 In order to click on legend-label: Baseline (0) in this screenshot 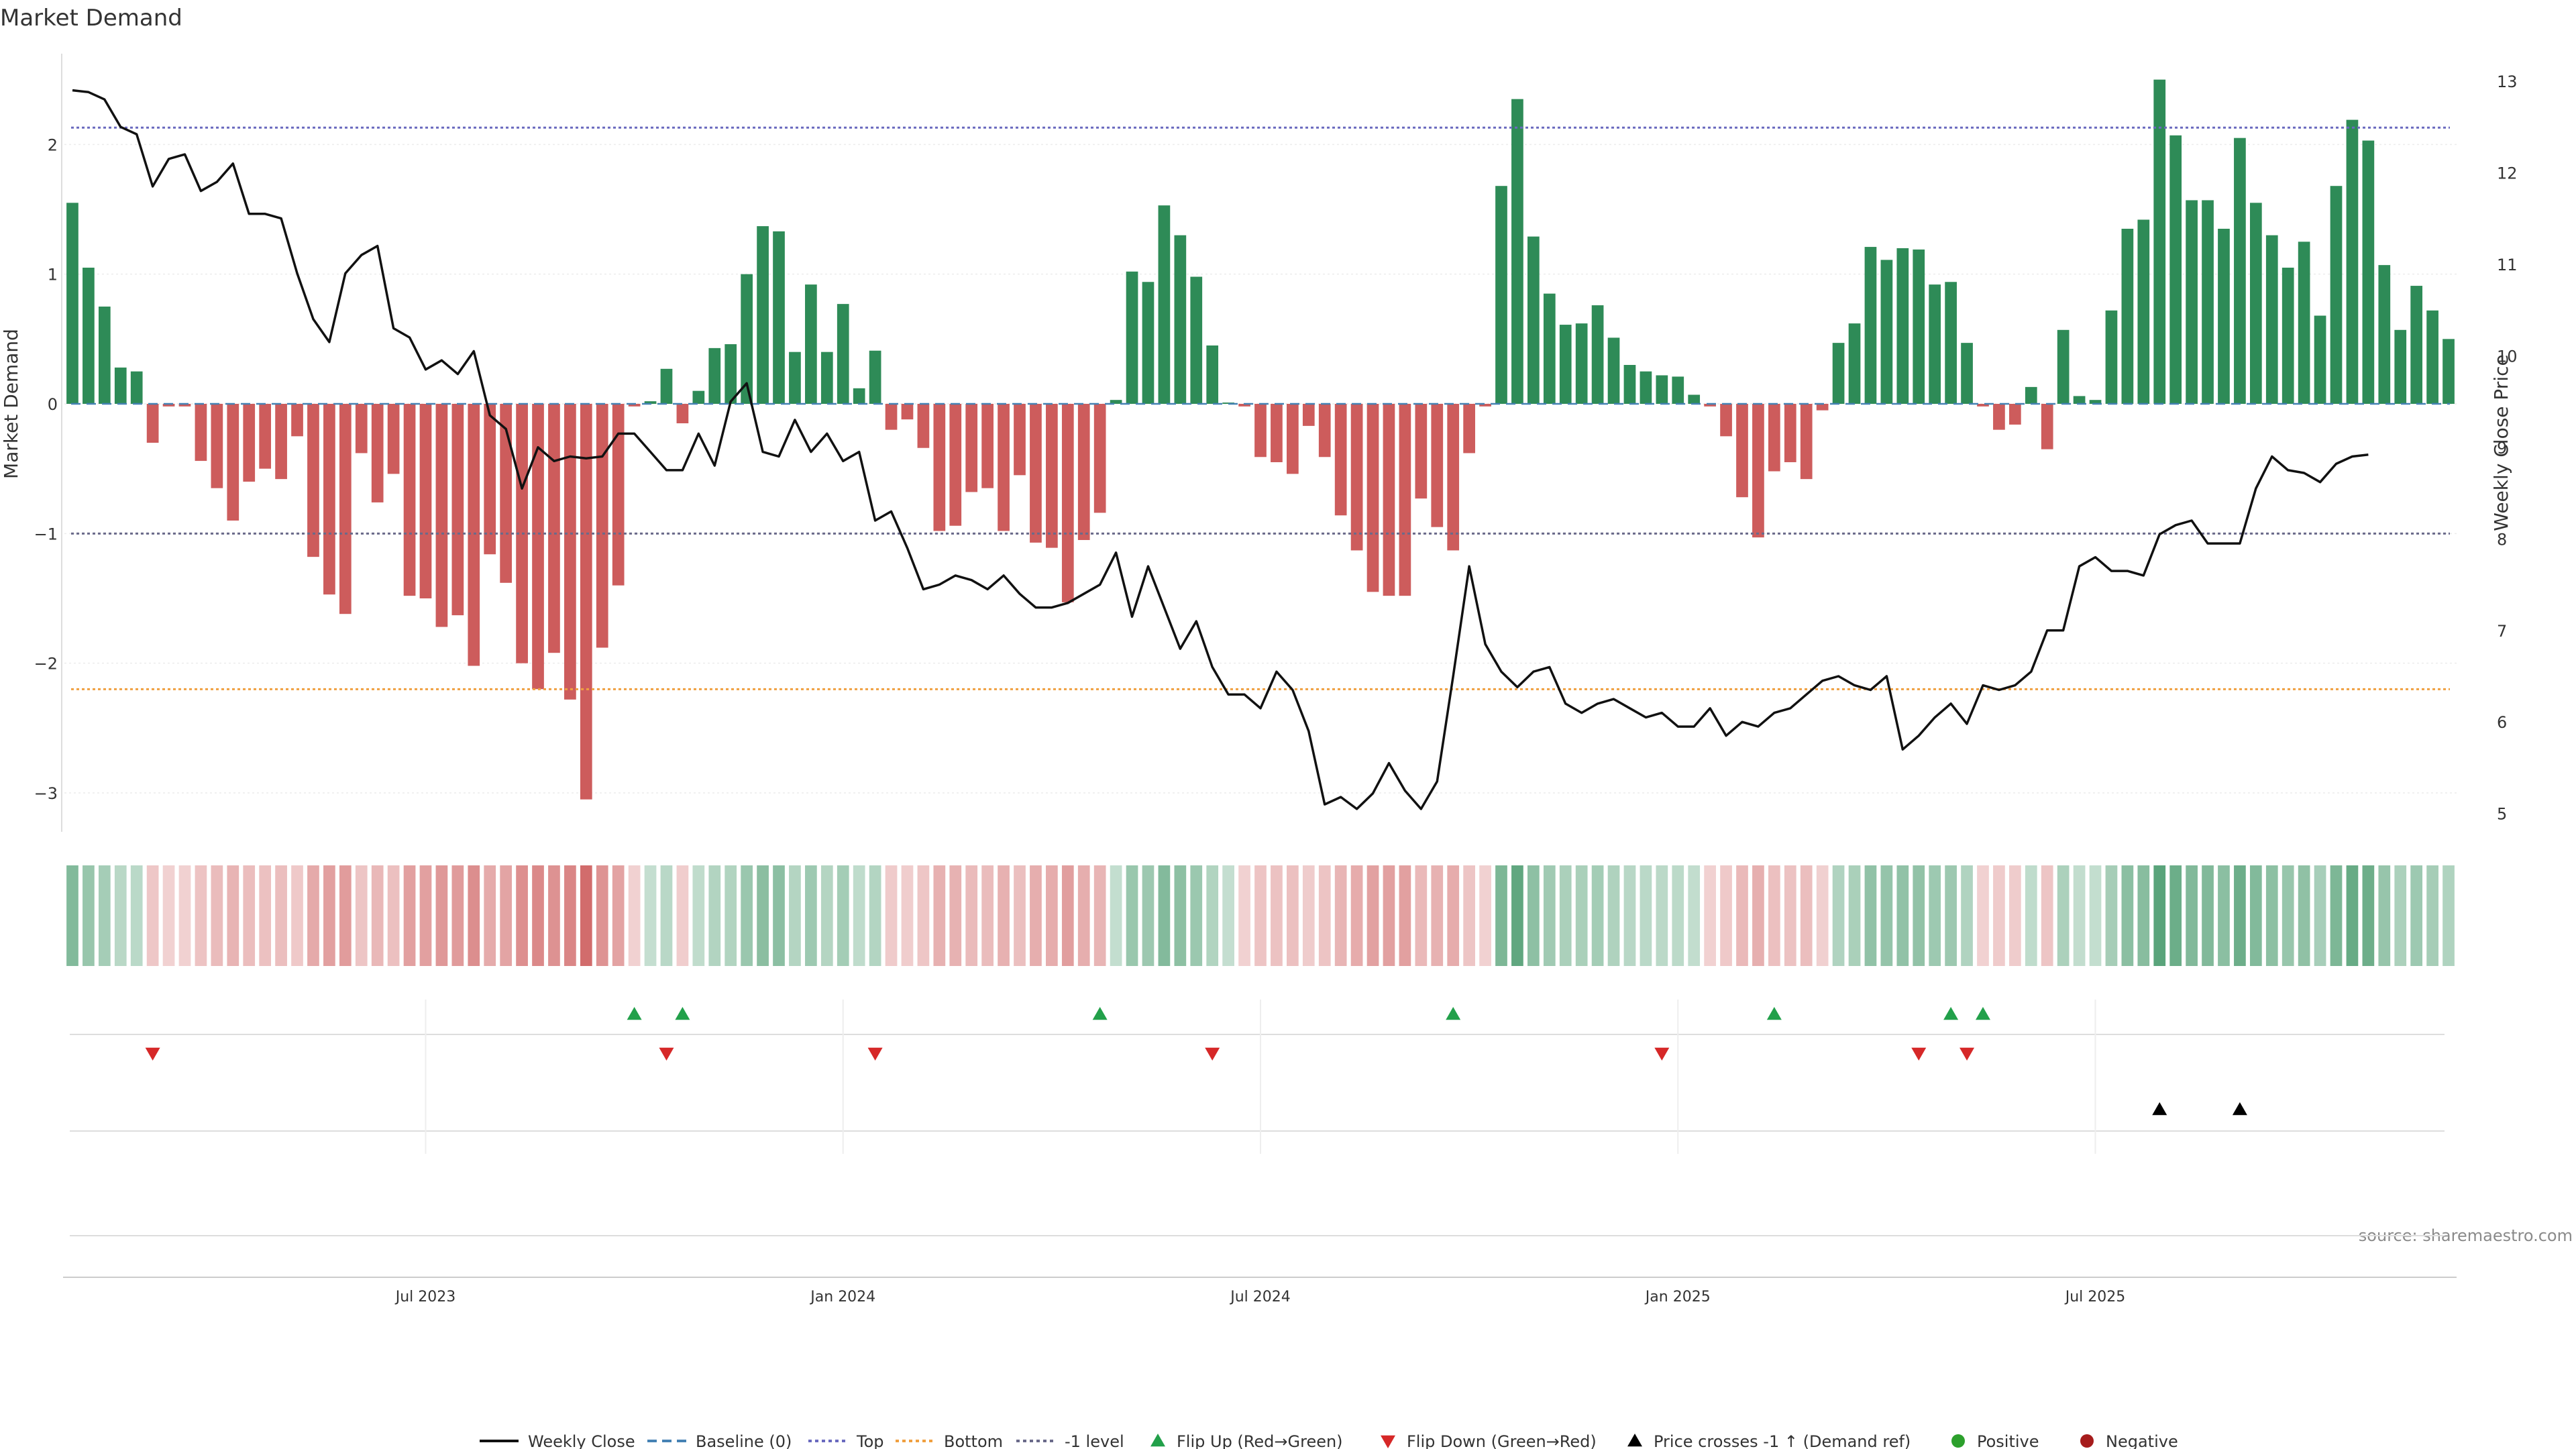, I will do `click(744, 1440)`.